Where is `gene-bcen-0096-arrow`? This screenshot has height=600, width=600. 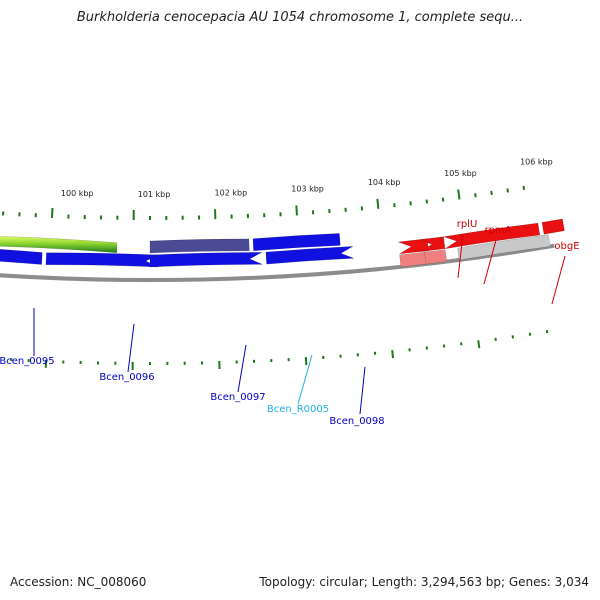 gene-bcen-0096-arrow is located at coordinates (102, 260).